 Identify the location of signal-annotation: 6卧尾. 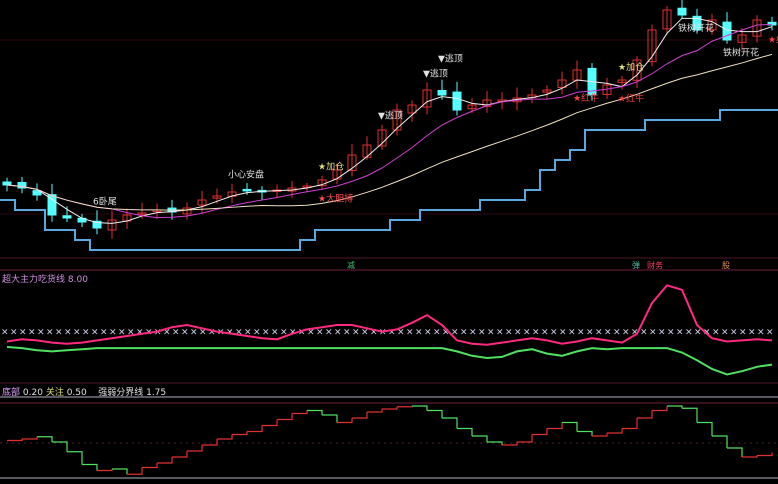
(105, 201).